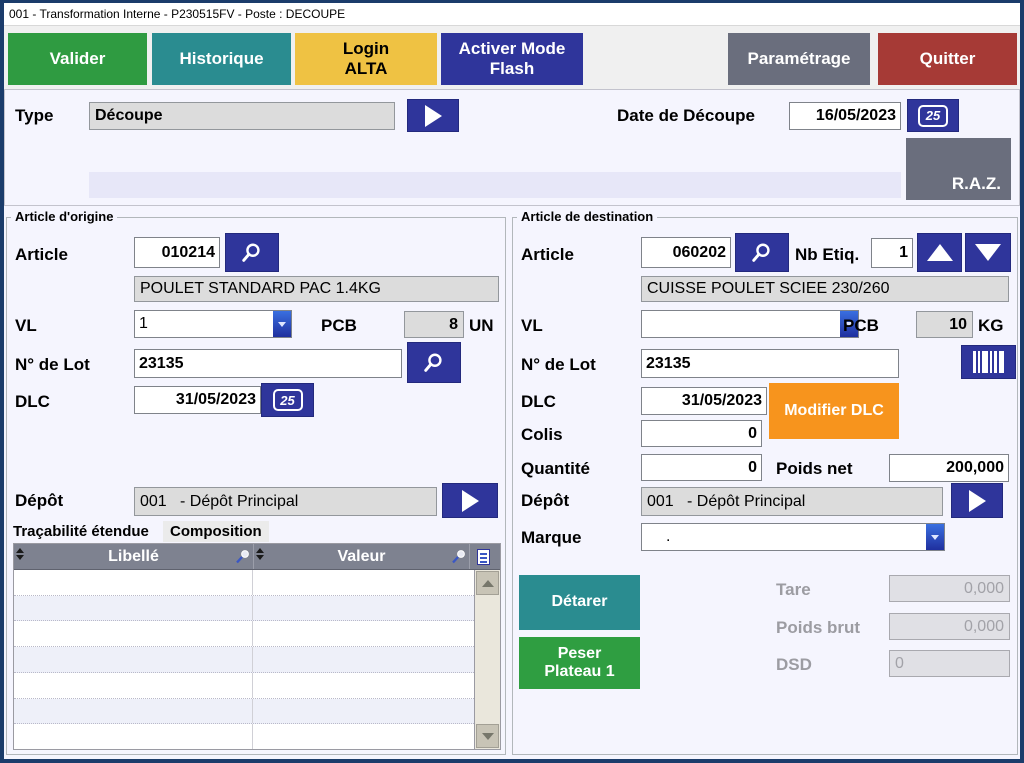  What do you see at coordinates (750, 324) in the screenshot?
I see `dest-vl-combo` at bounding box center [750, 324].